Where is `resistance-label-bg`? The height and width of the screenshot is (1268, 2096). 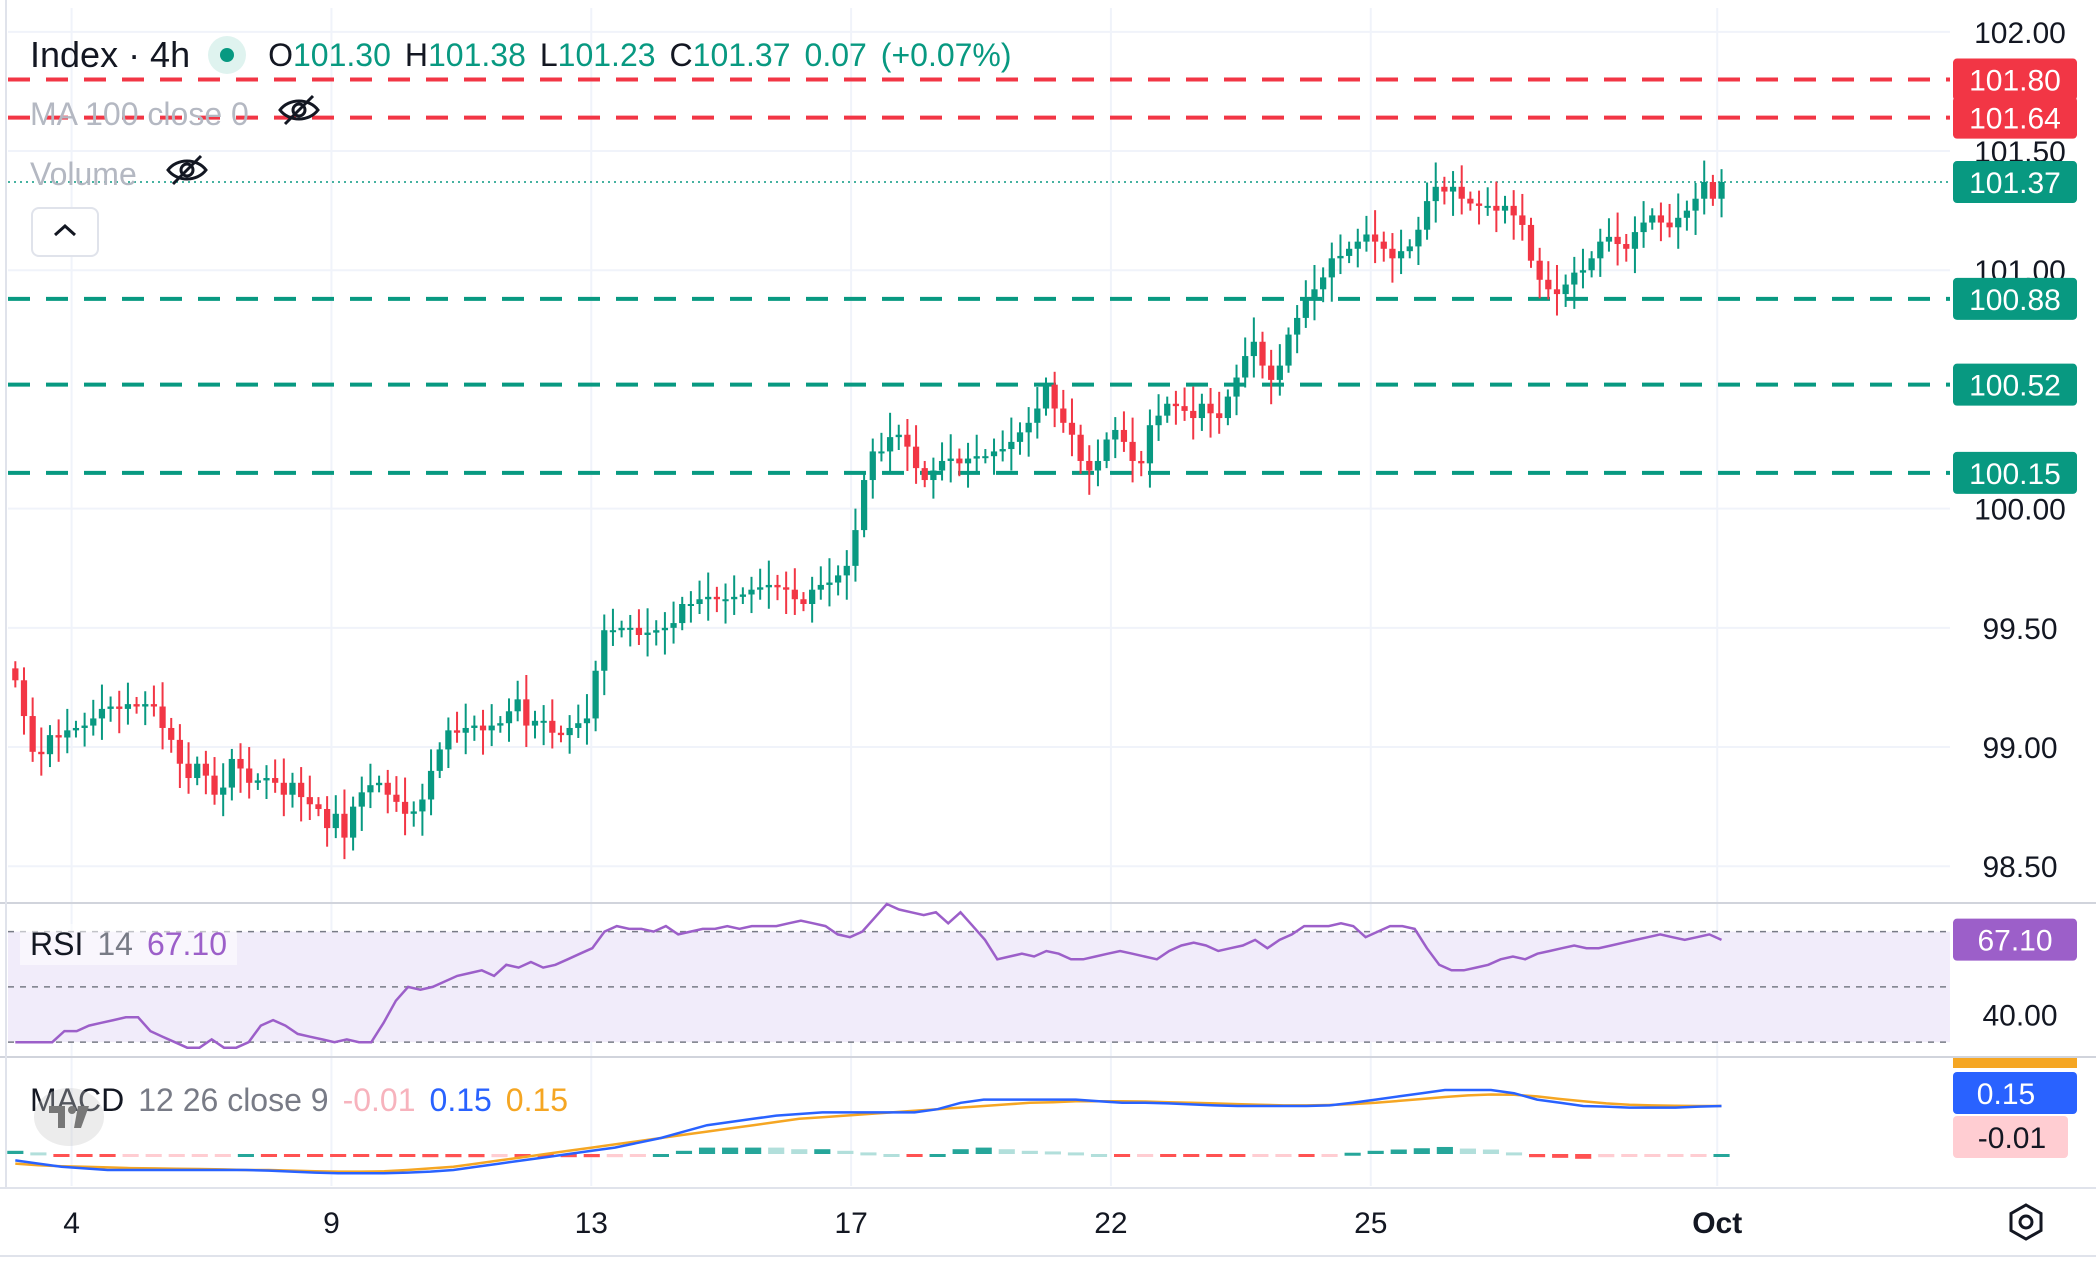 resistance-label-bg is located at coordinates (2015, 79).